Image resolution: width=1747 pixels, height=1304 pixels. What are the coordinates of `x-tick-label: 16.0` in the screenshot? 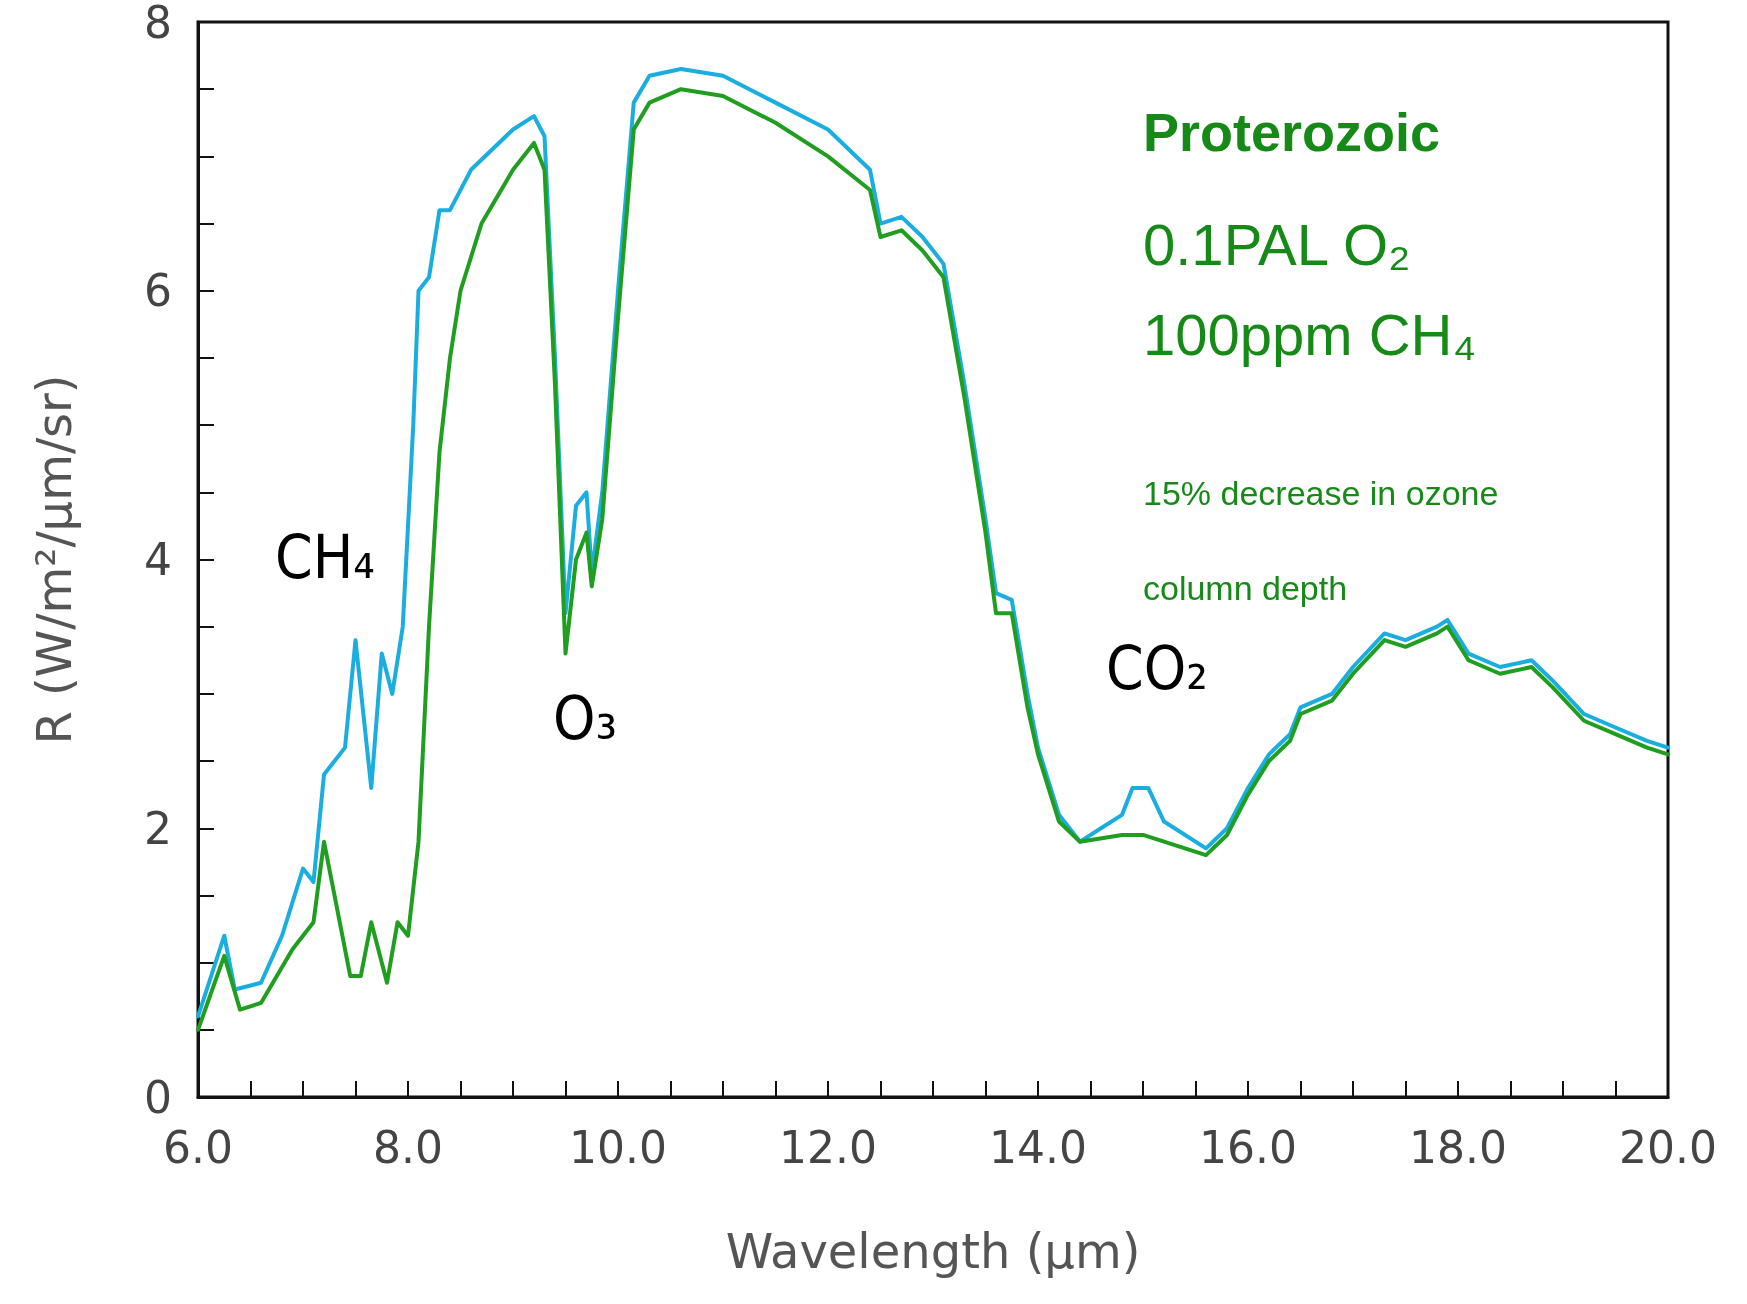 It's located at (1248, 1147).